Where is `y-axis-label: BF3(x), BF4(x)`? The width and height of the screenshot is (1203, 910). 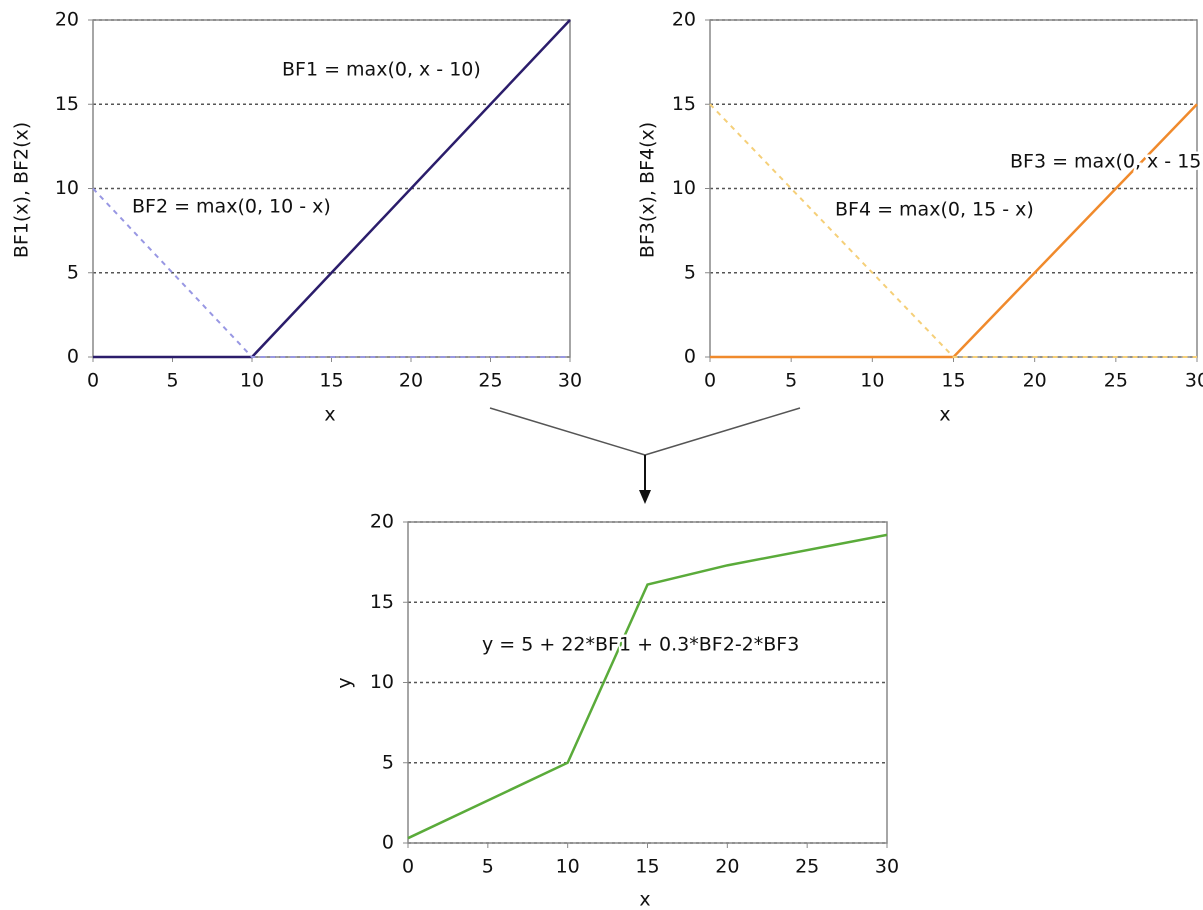
y-axis-label: BF3(x), BF4(x) is located at coordinates (648, 190).